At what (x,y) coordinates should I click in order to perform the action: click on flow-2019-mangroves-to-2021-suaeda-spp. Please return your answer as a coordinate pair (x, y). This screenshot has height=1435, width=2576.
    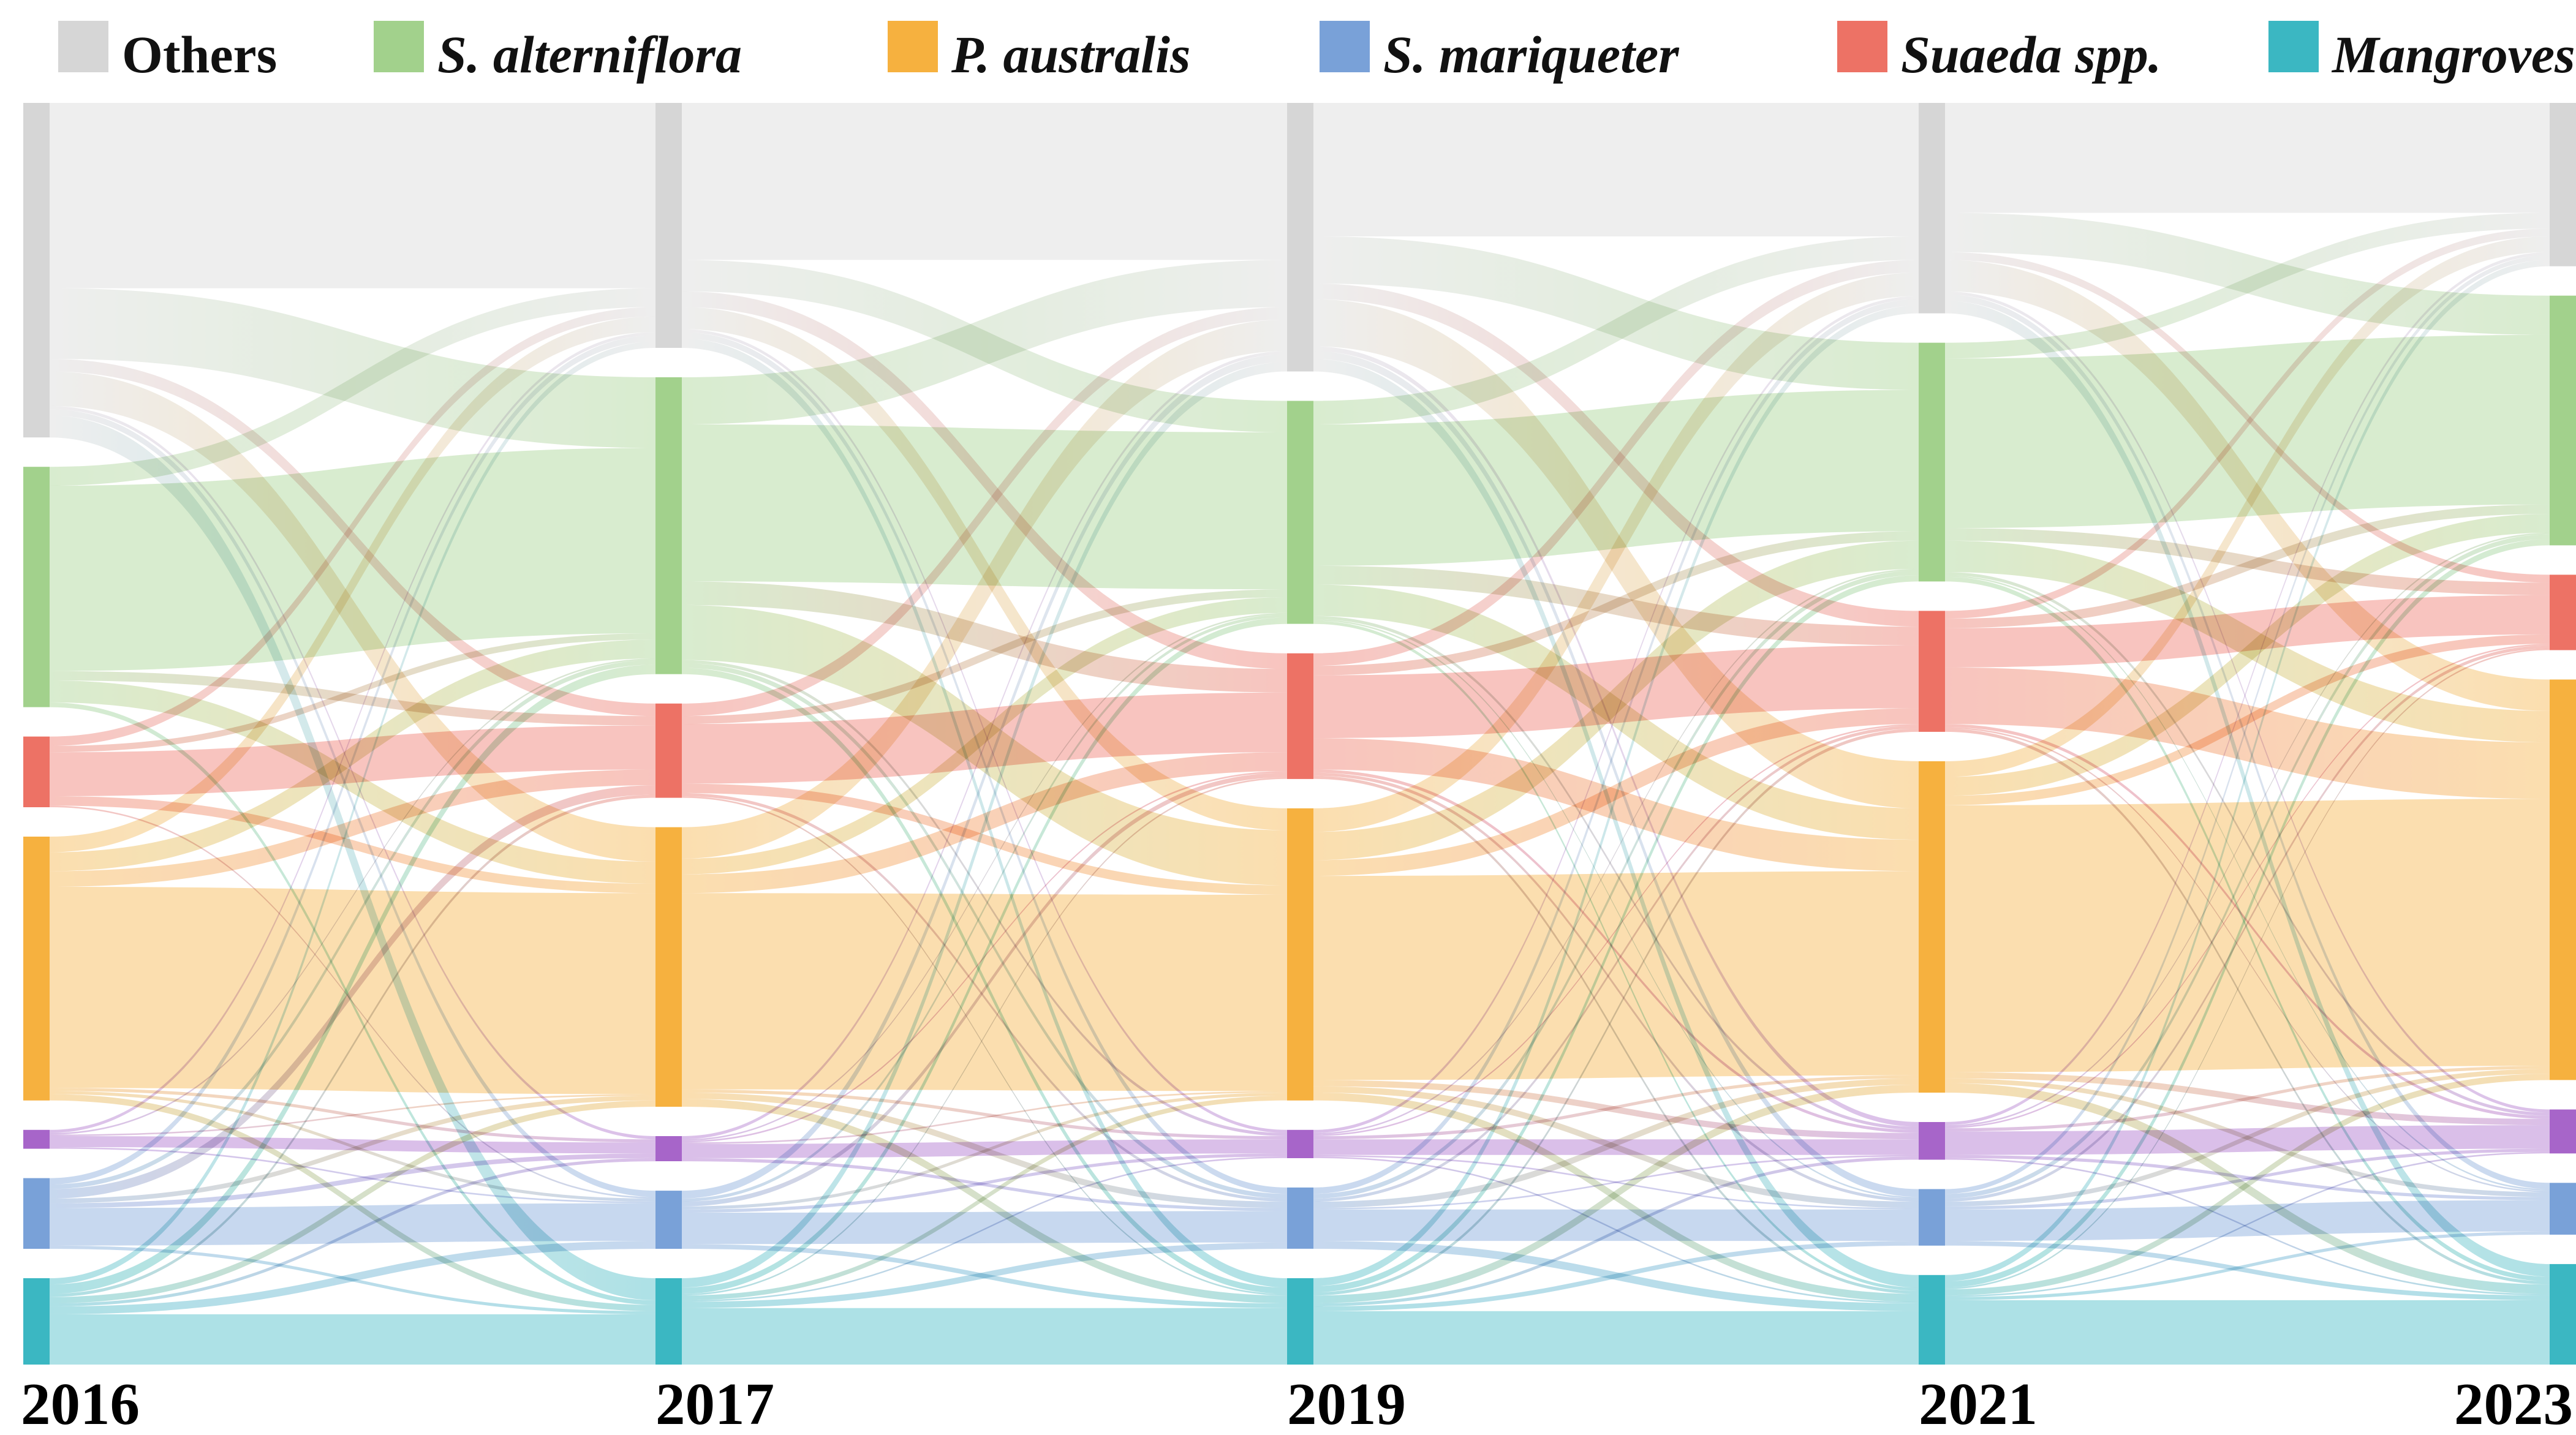
    Looking at the image, I should click on (1616, 1012).